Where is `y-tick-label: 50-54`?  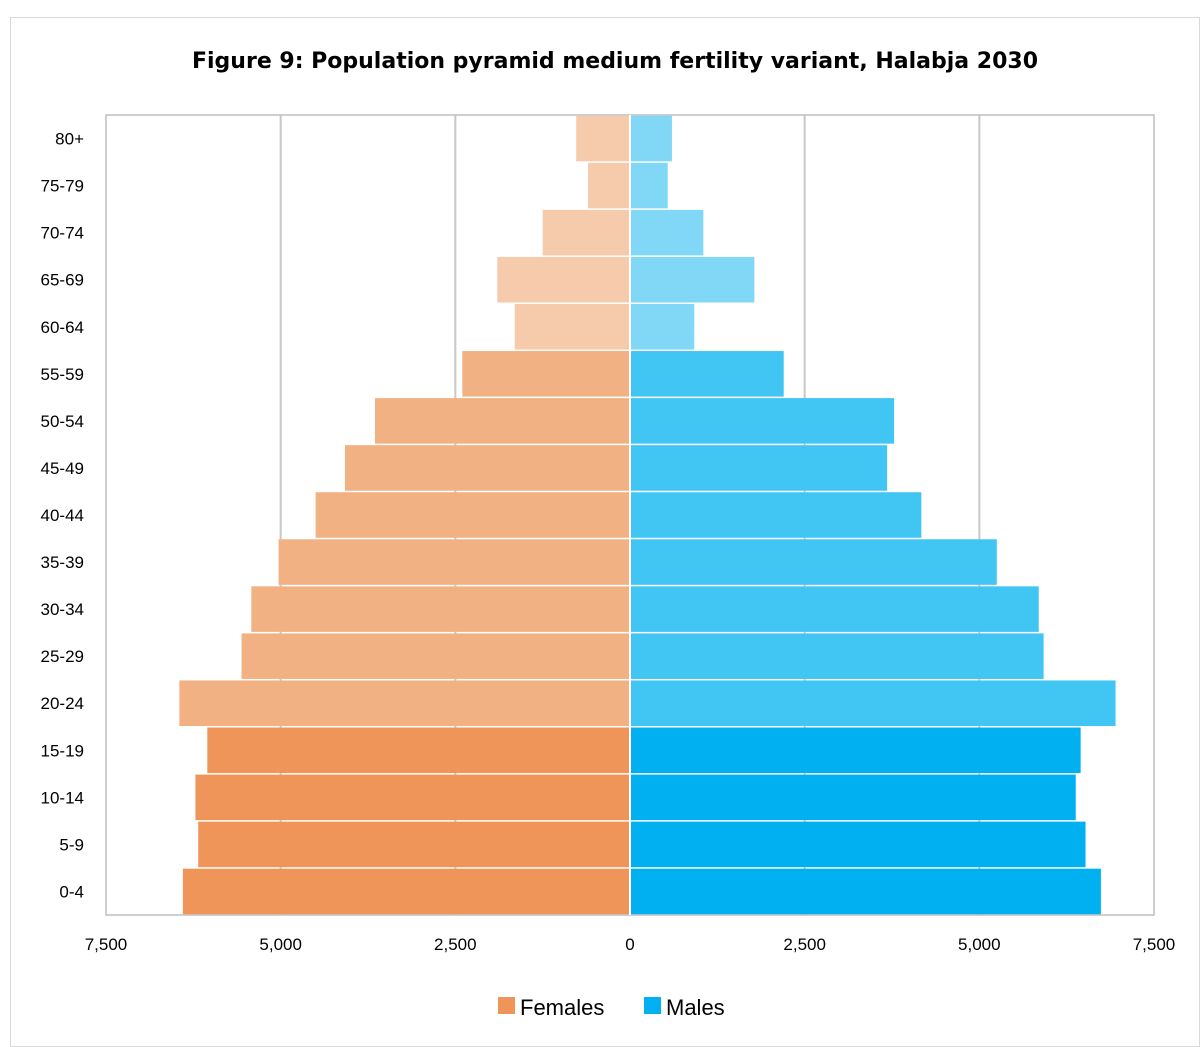
y-tick-label: 50-54 is located at coordinates (62, 421).